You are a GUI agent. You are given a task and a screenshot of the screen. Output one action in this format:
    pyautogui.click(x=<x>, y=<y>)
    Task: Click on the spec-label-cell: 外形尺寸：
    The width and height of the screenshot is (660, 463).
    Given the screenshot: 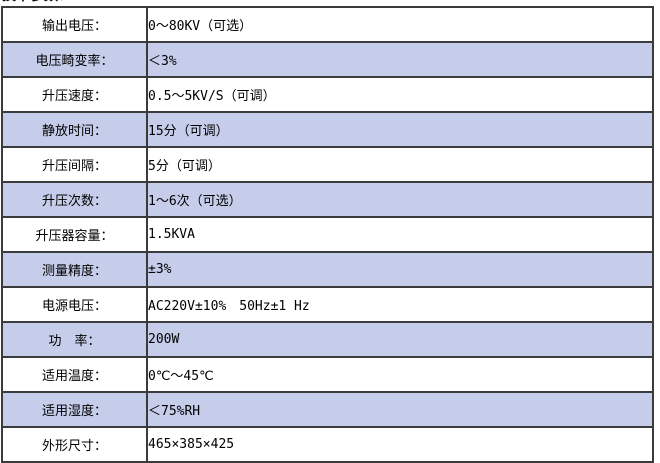 What is the action you would take?
    pyautogui.click(x=74, y=444)
    